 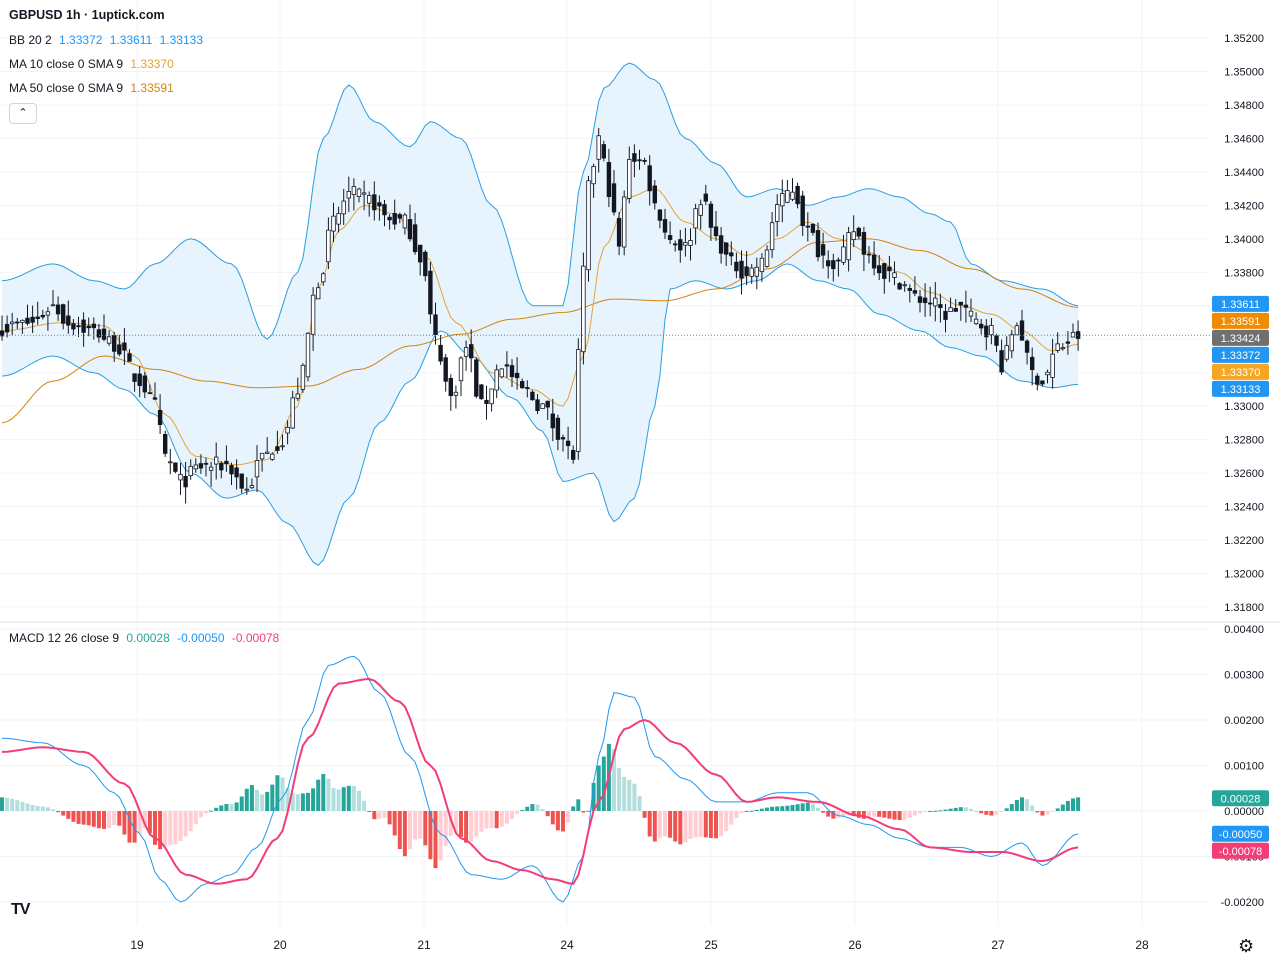 I want to click on macd-hist-value: 0.00028, so click(x=148, y=638).